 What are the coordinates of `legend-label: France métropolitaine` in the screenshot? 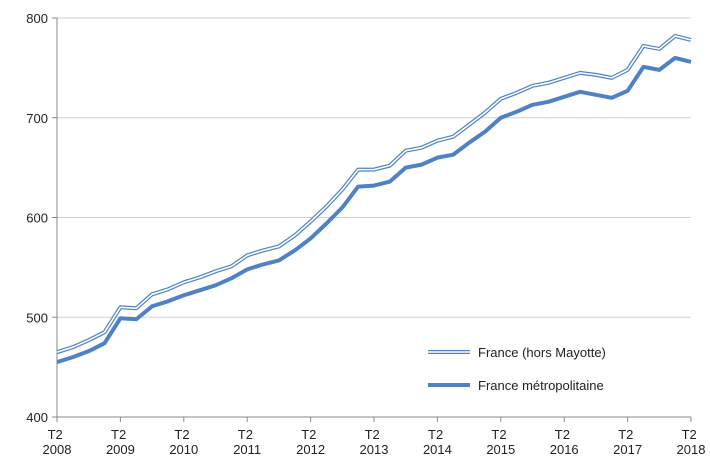 It's located at (541, 385).